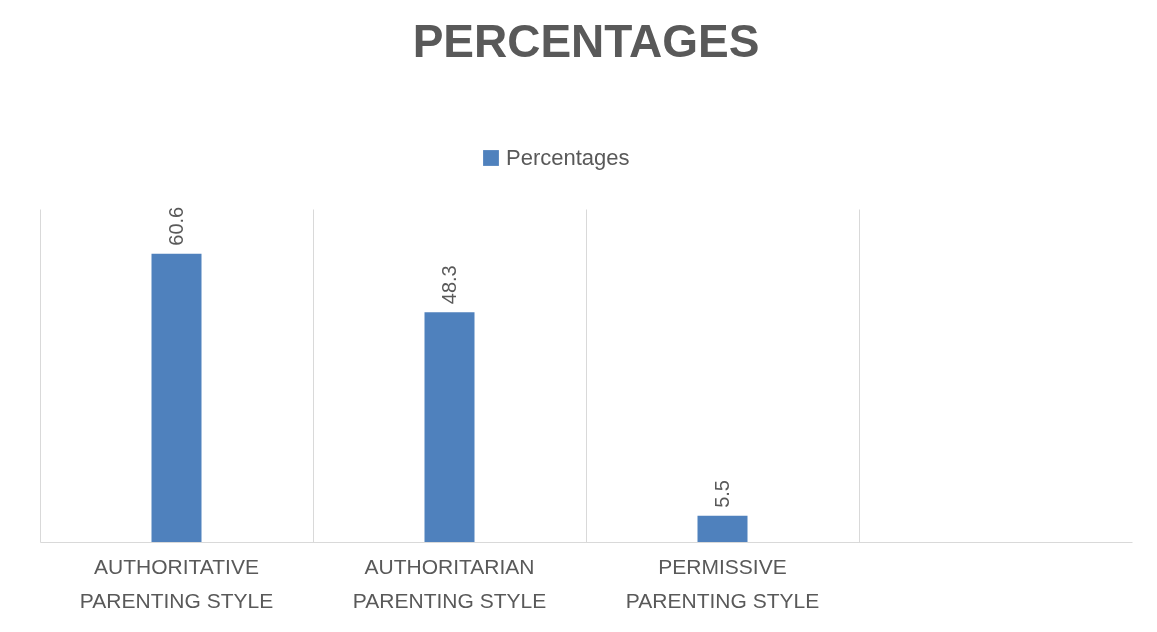  Describe the element at coordinates (722, 583) in the screenshot. I see `x-tick-label: PERMISSIVE PARENTING STYLE` at that location.